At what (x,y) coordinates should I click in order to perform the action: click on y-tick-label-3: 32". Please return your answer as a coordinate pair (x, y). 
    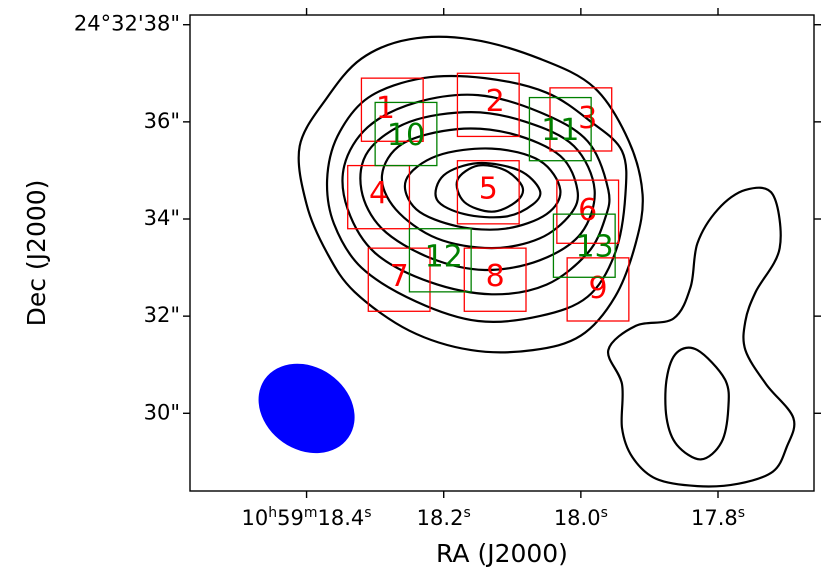
    Looking at the image, I should click on (162, 315).